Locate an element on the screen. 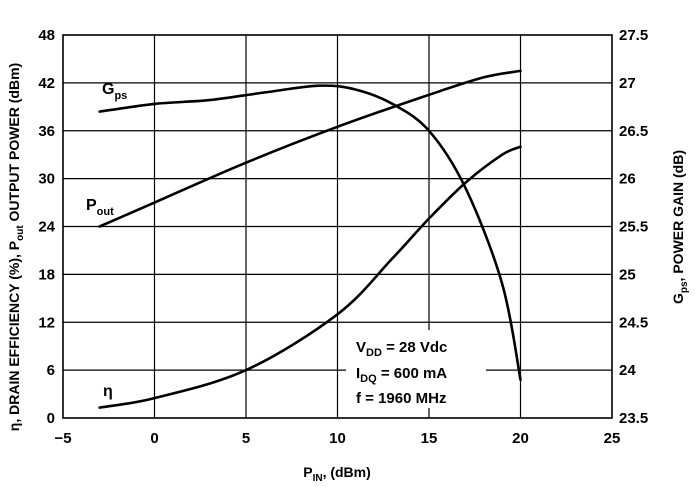  y-left-tick-label: 24 is located at coordinates (46, 227).